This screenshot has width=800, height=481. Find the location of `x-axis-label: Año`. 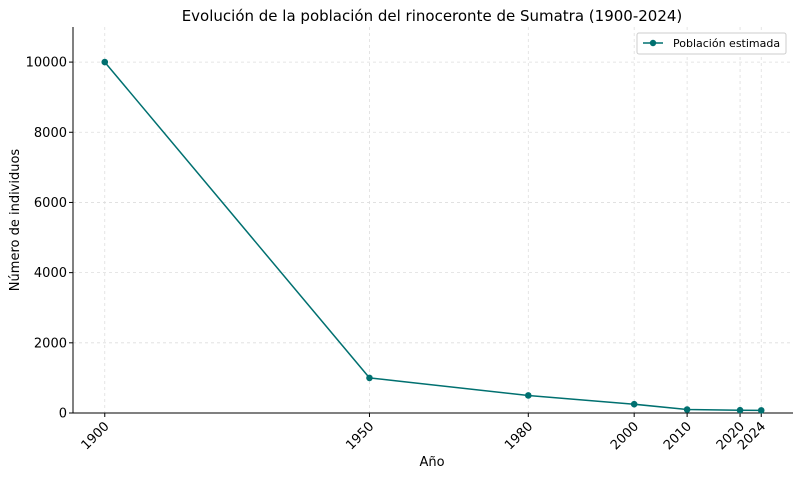

x-axis-label: Año is located at coordinates (431, 462).